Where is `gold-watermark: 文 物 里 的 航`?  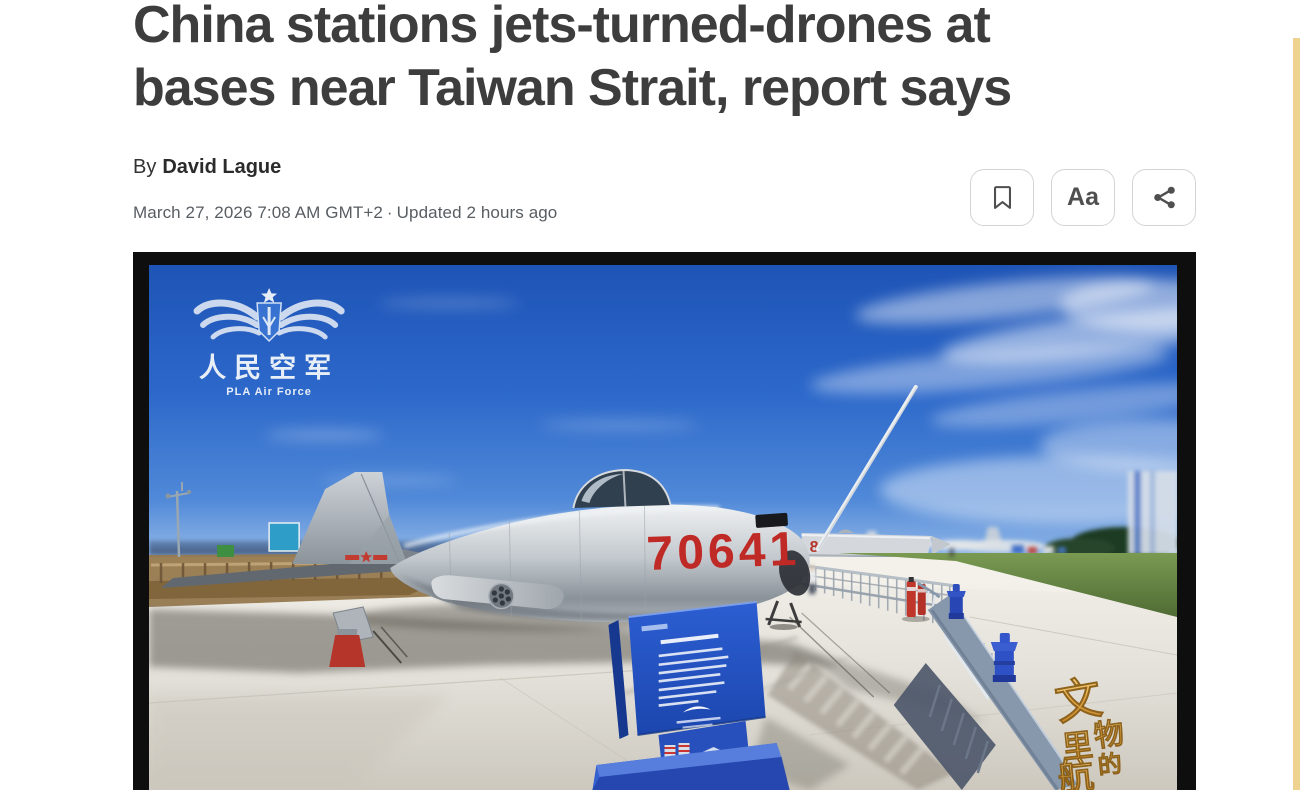 gold-watermark: 文 物 里 的 航 is located at coordinates (1089, 729).